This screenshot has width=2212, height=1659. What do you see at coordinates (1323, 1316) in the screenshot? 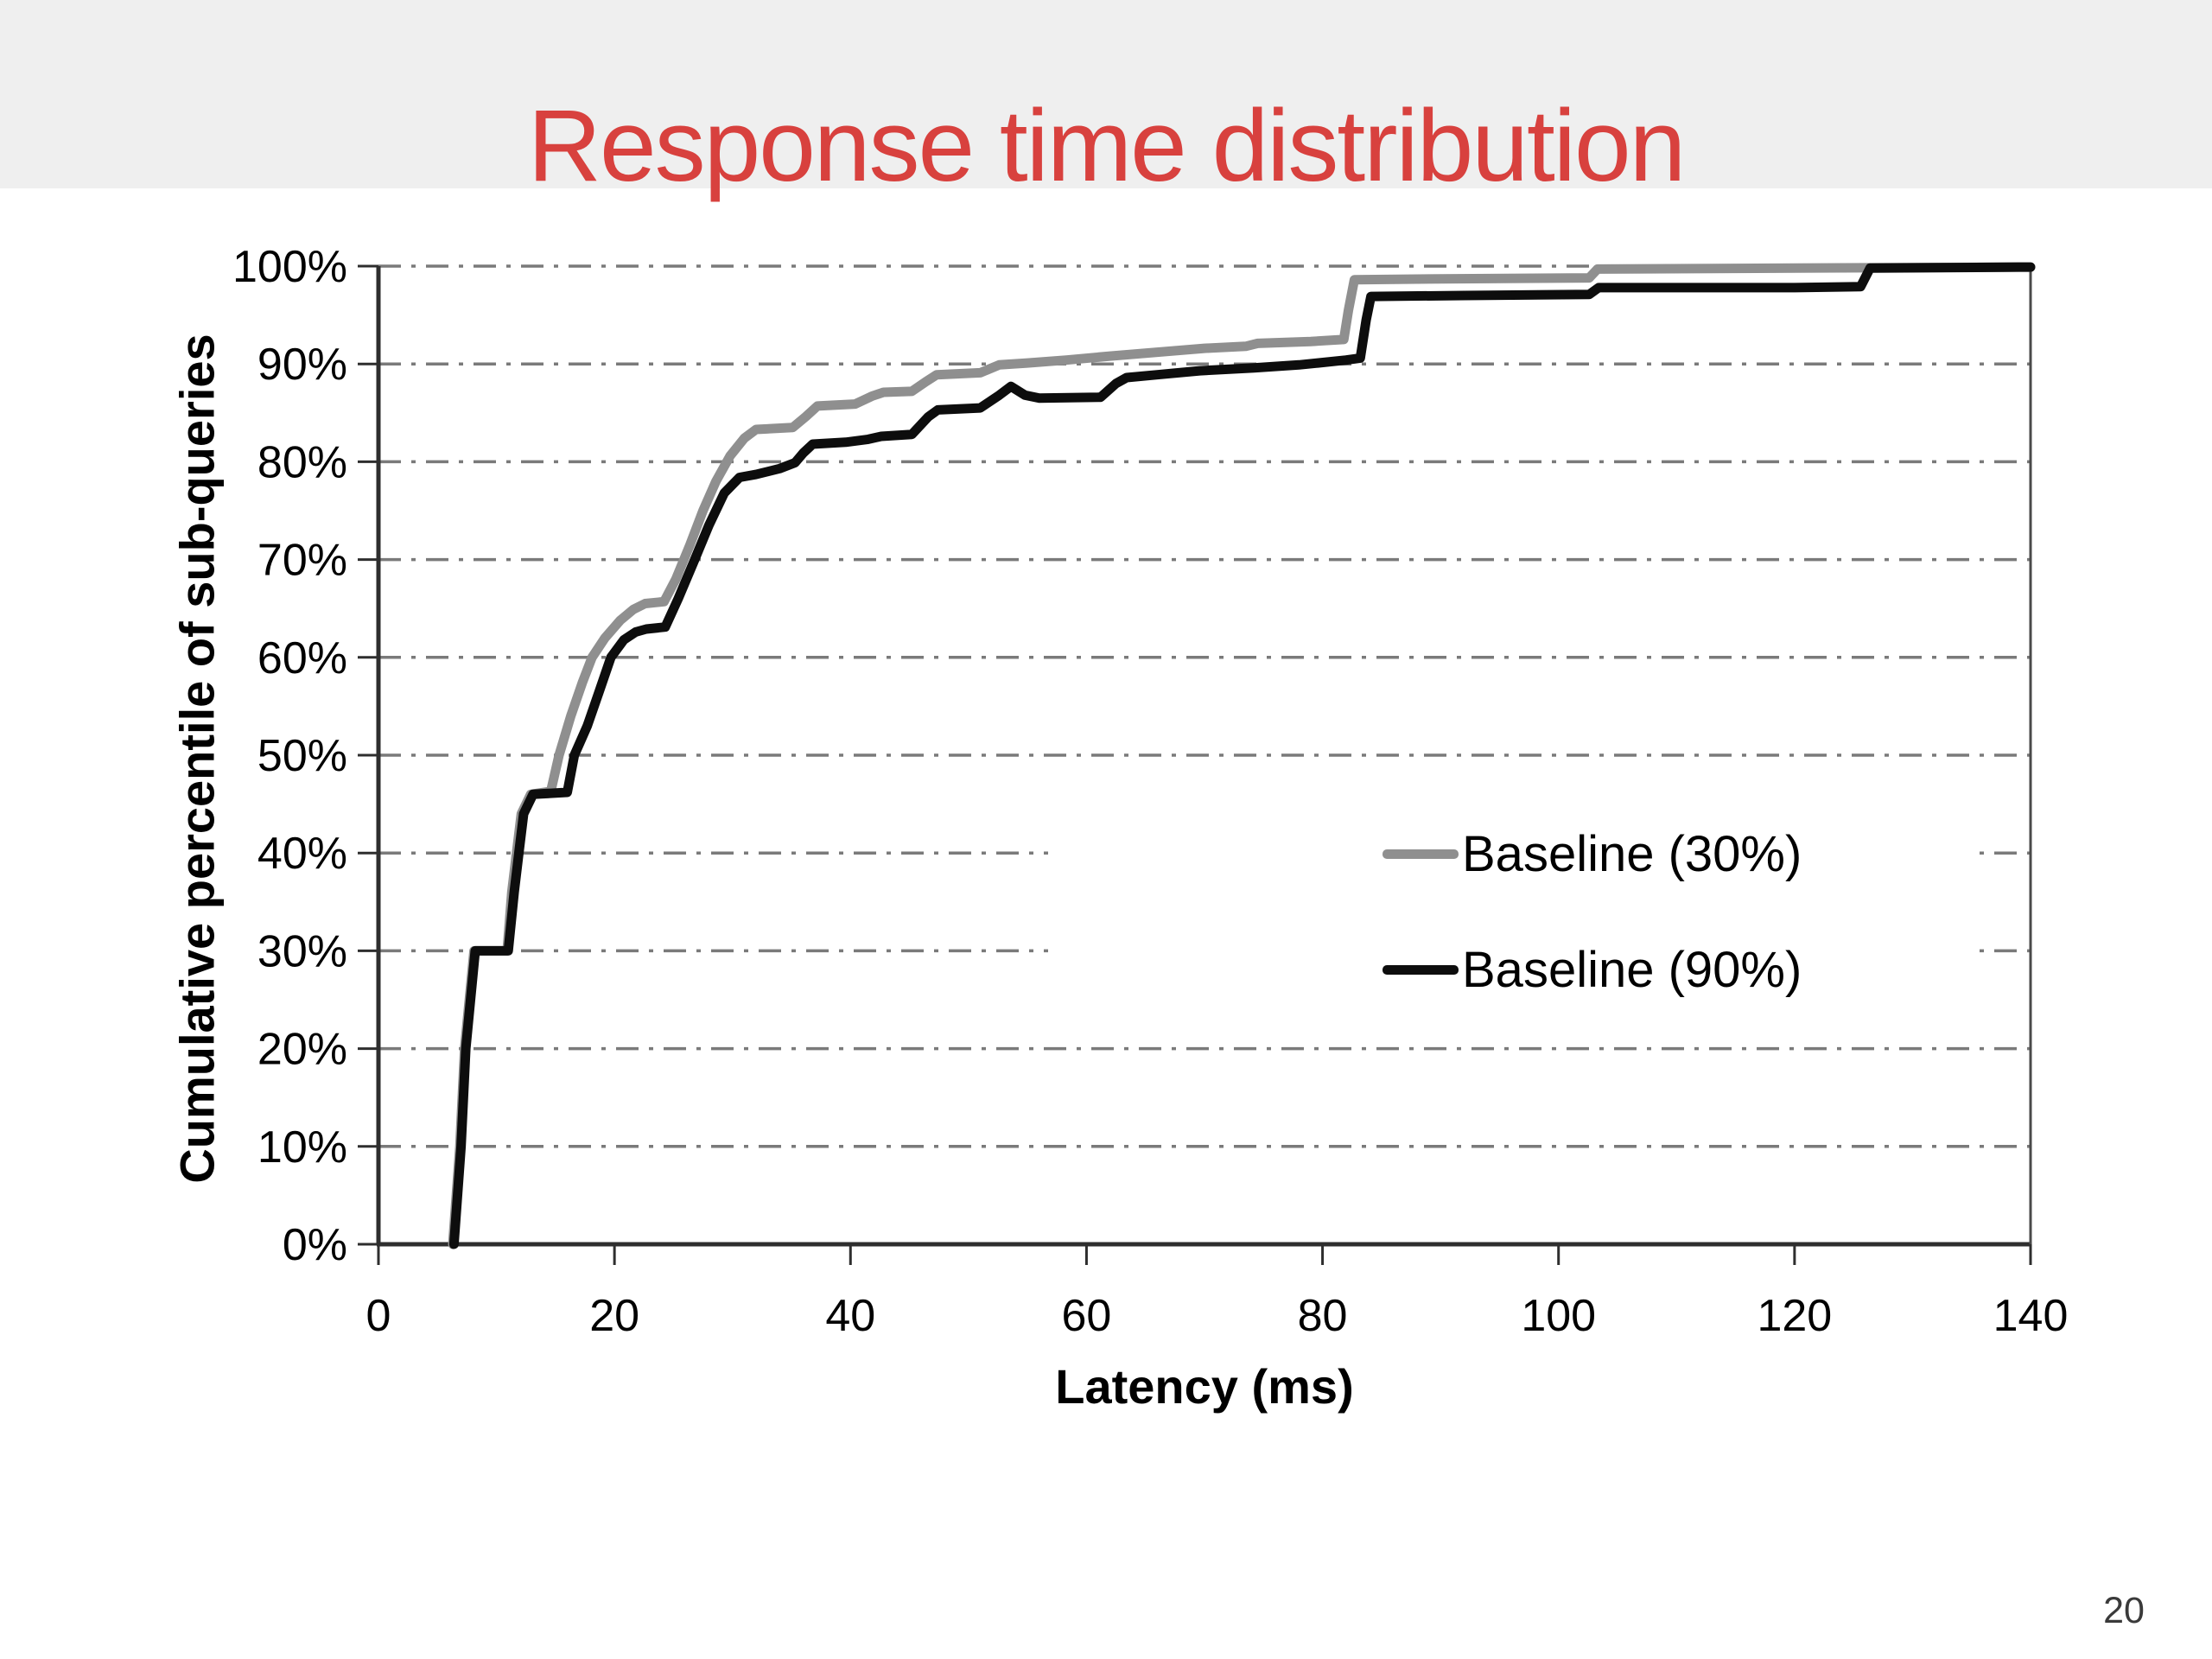
I see `x-tick-label-80: 80` at bounding box center [1323, 1316].